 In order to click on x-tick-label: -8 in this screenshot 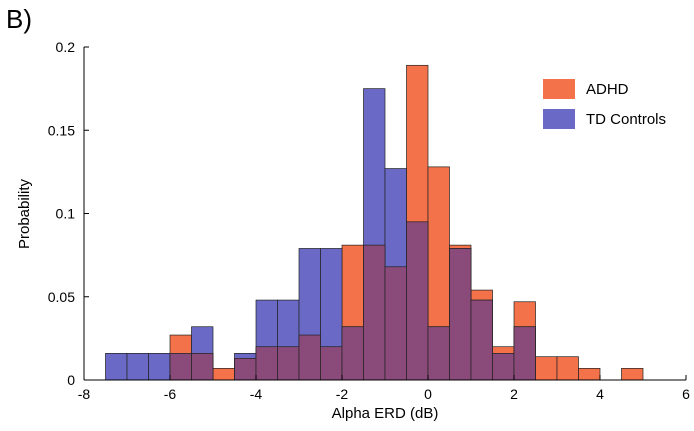, I will do `click(84, 394)`.